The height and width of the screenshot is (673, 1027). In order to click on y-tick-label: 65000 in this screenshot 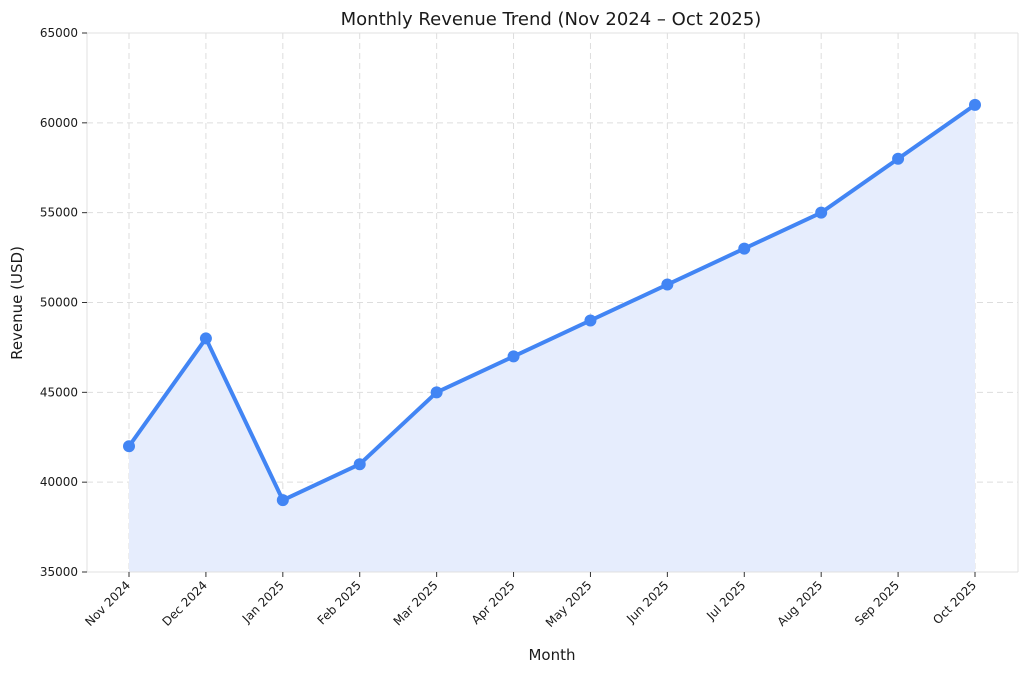, I will do `click(59, 33)`.